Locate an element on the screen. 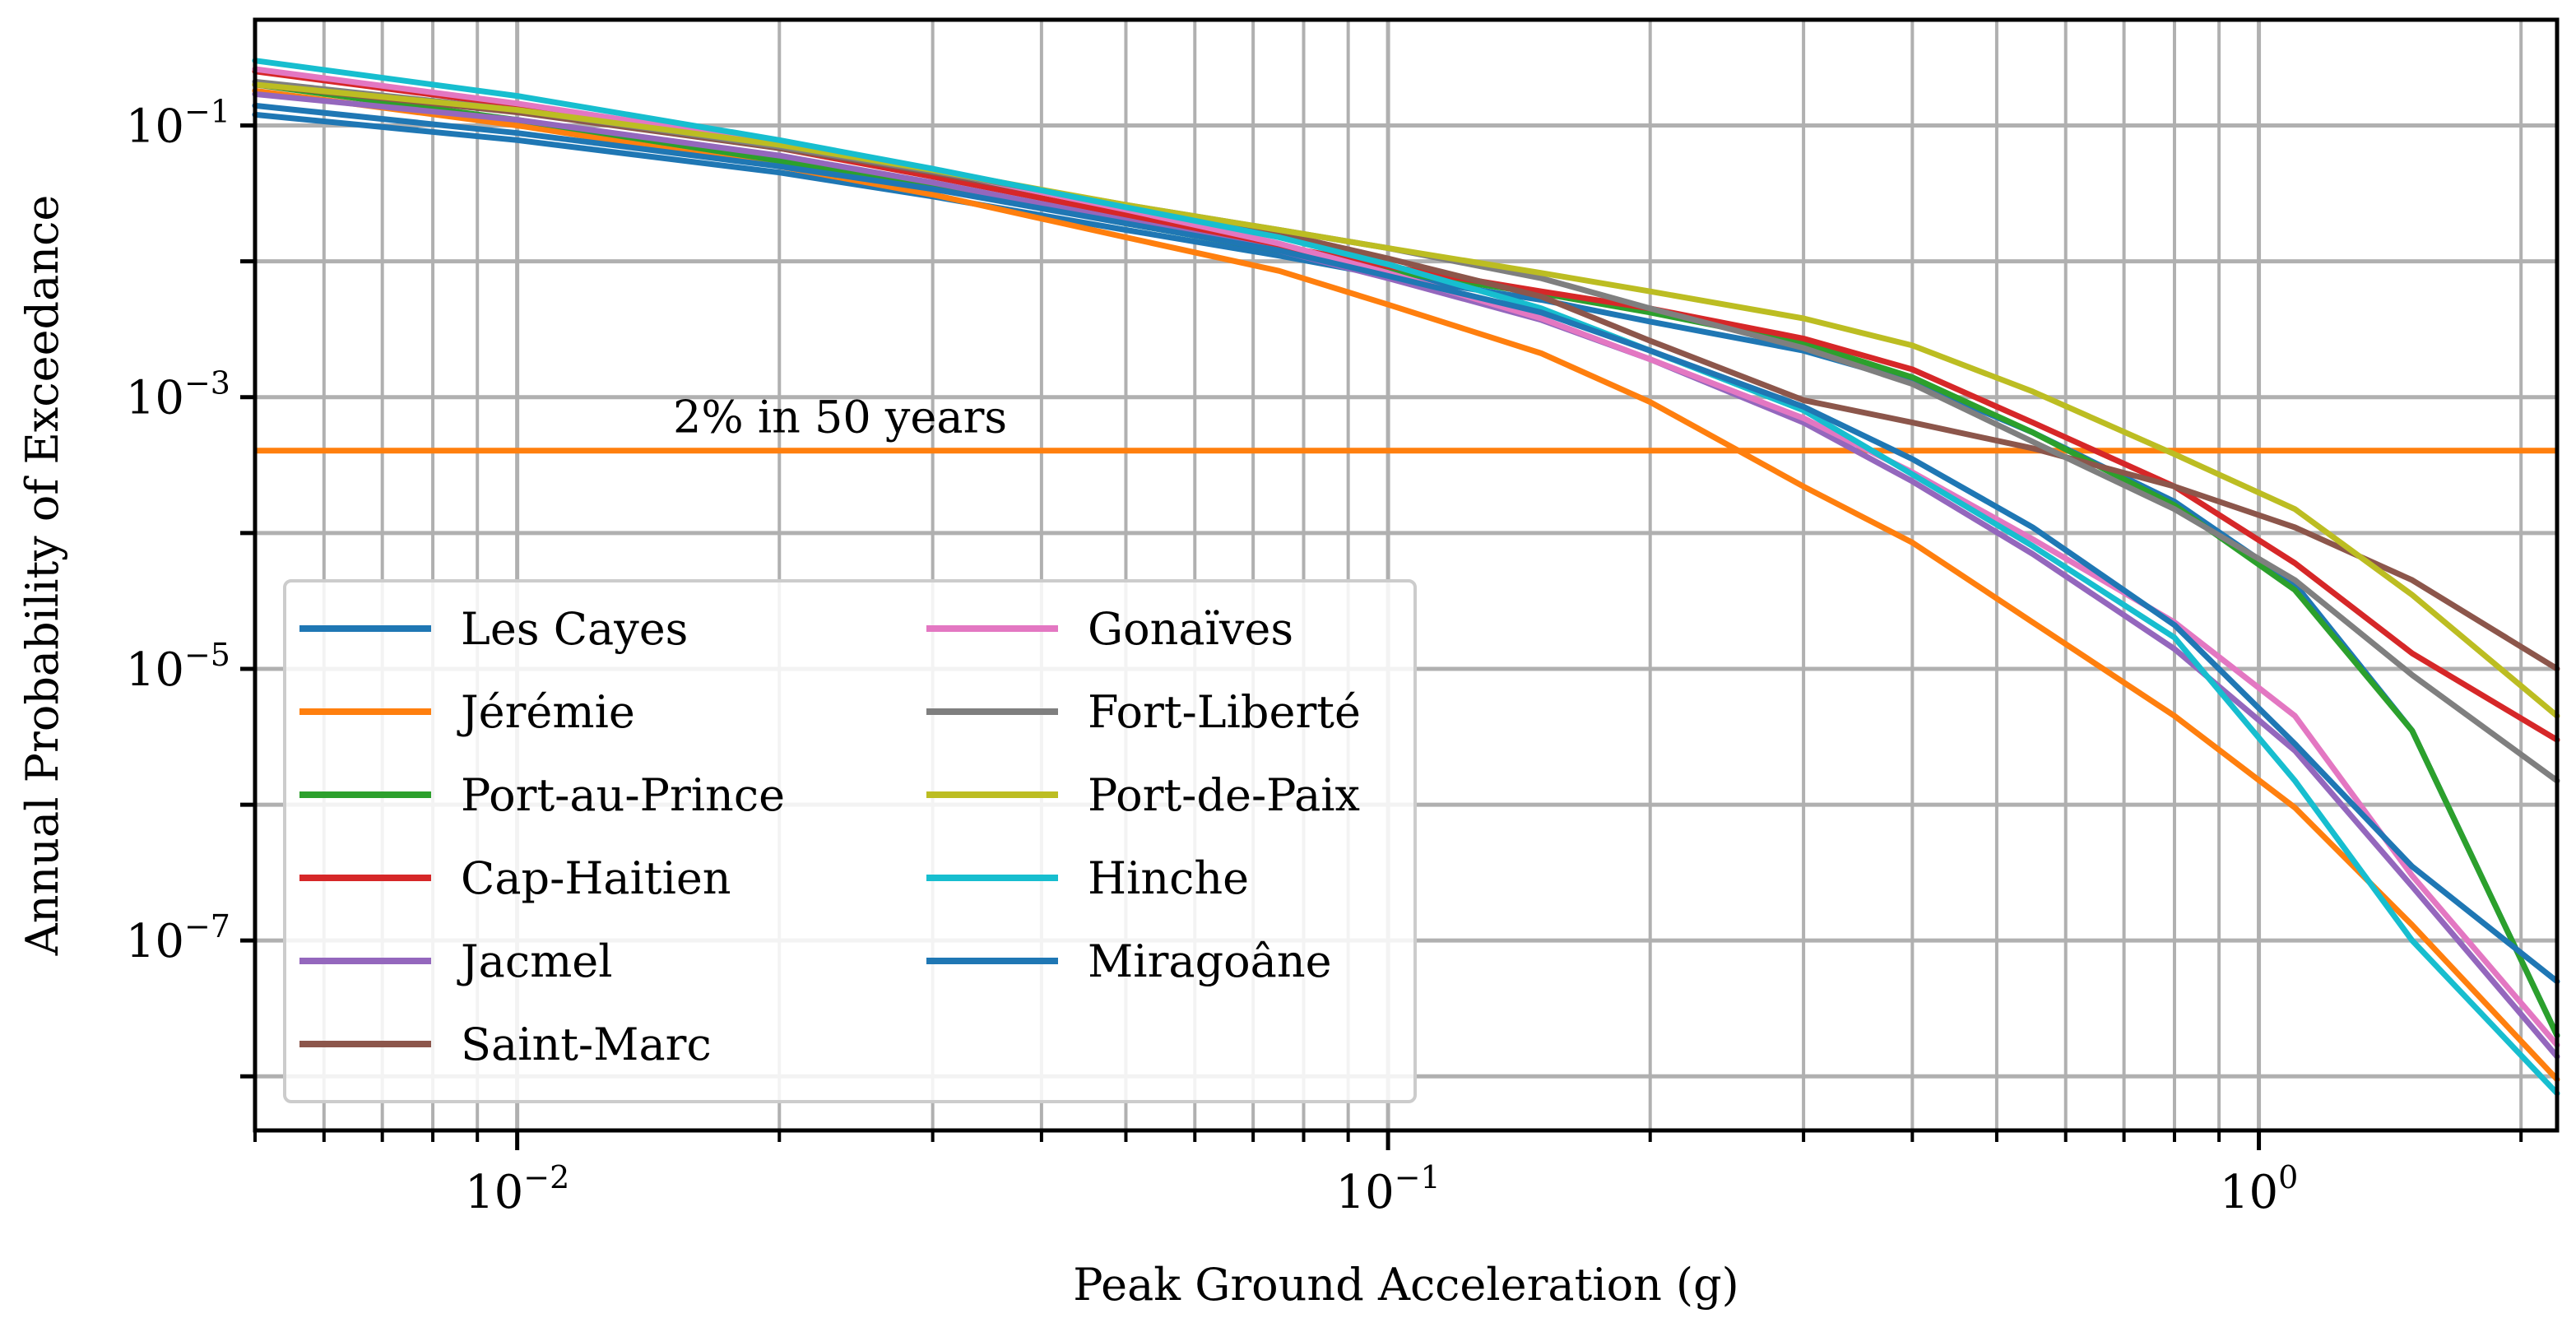 This screenshot has width=2576, height=1332. legend-label-5: Saint-Marc is located at coordinates (586, 1045).